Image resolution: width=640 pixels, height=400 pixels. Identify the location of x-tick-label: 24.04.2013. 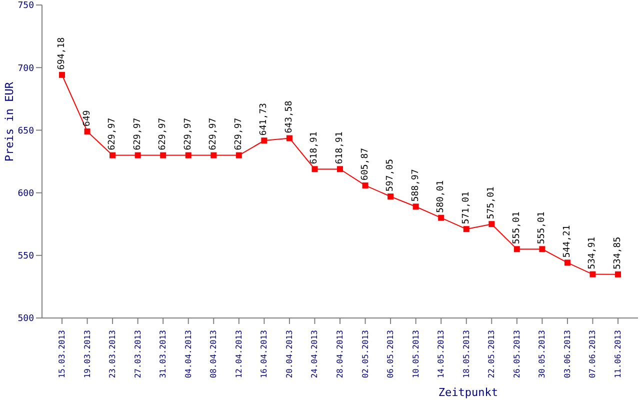
(315, 354).